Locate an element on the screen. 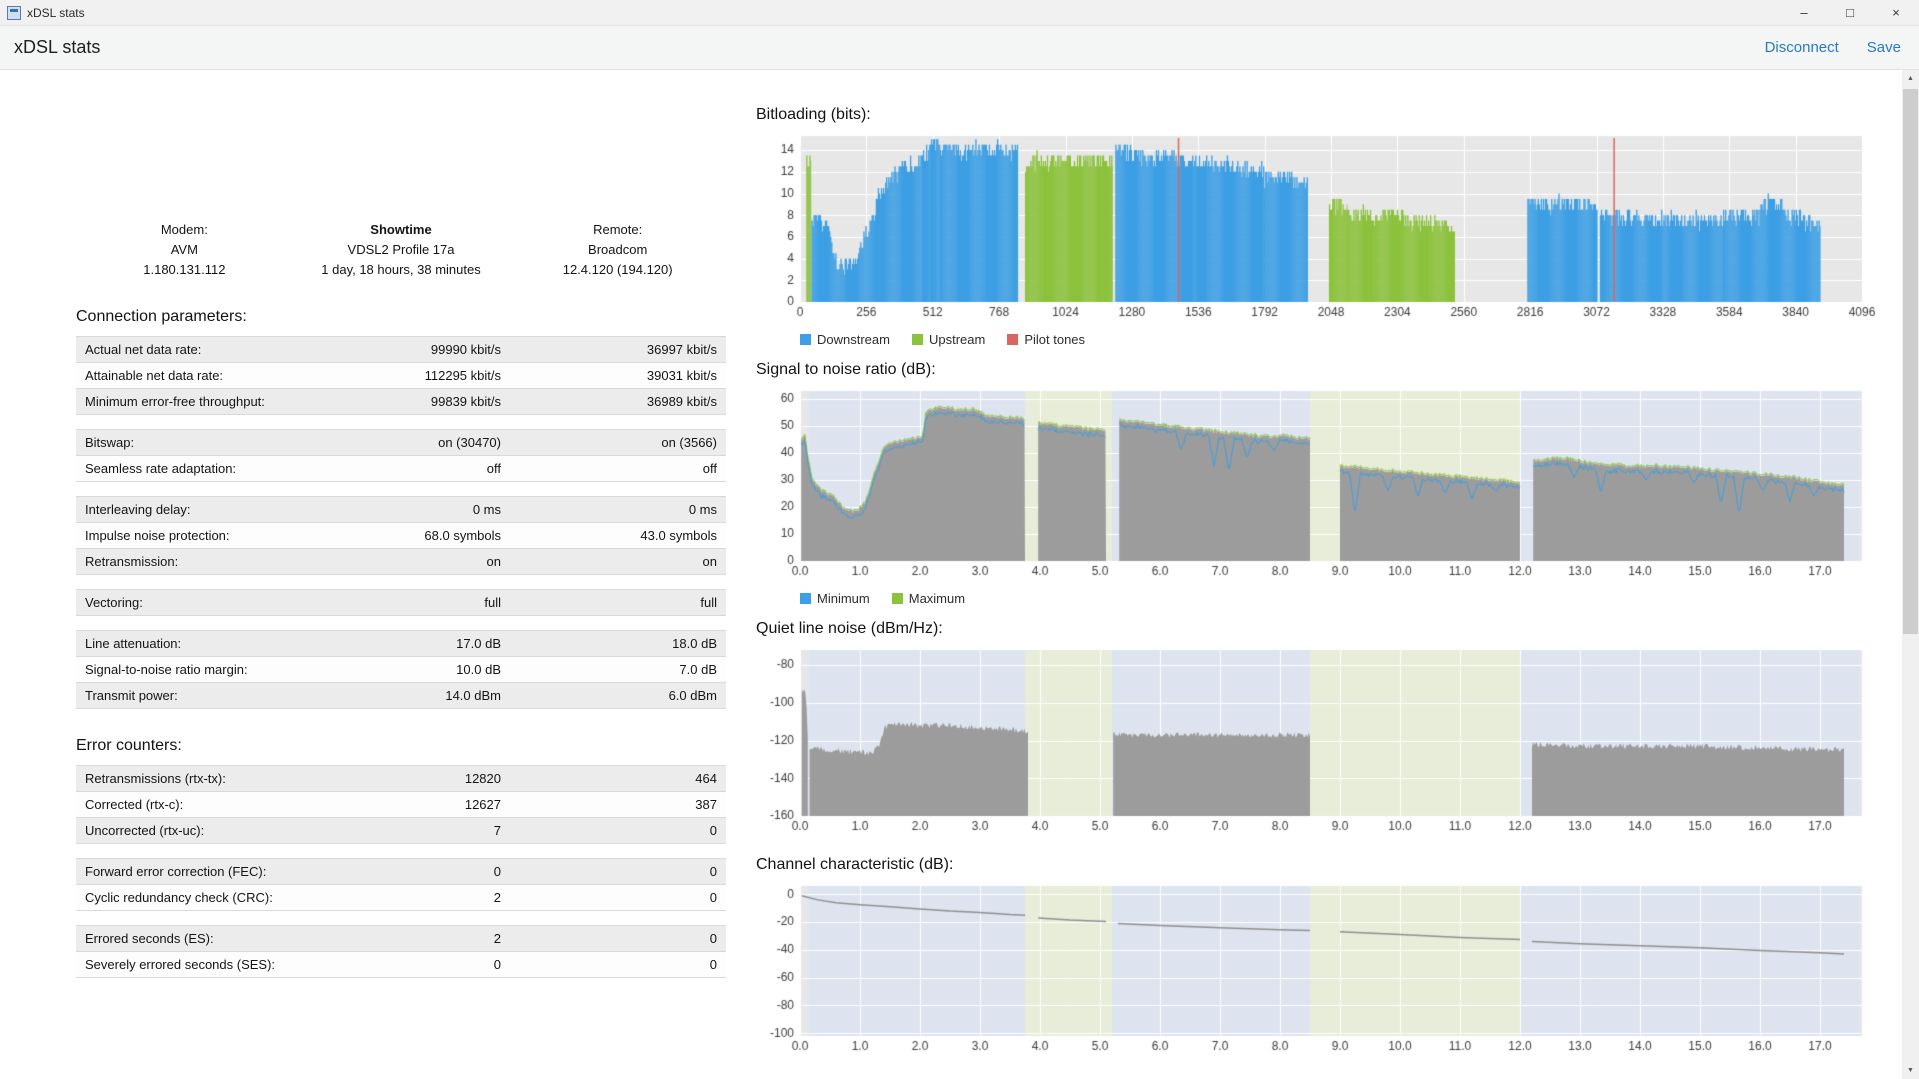  line-status: Showtime is located at coordinates (401, 229).